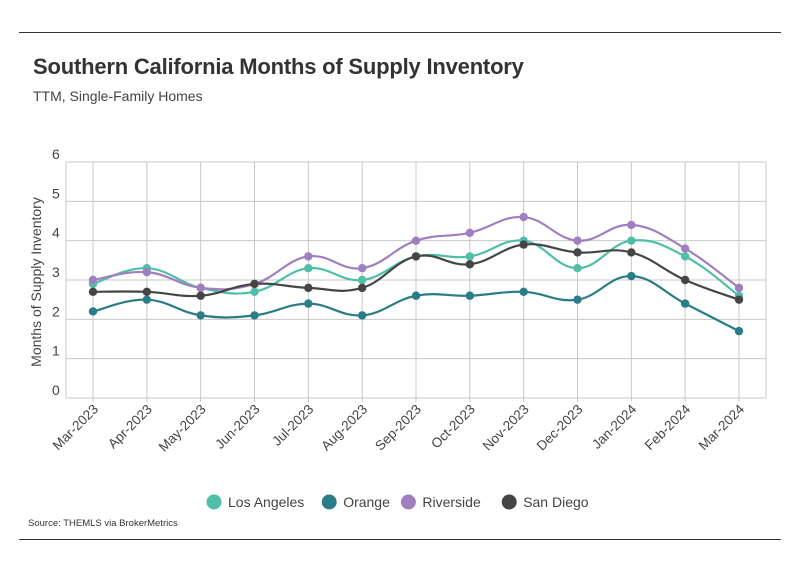 The width and height of the screenshot is (800, 575). I want to click on top-rule, so click(400, 32).